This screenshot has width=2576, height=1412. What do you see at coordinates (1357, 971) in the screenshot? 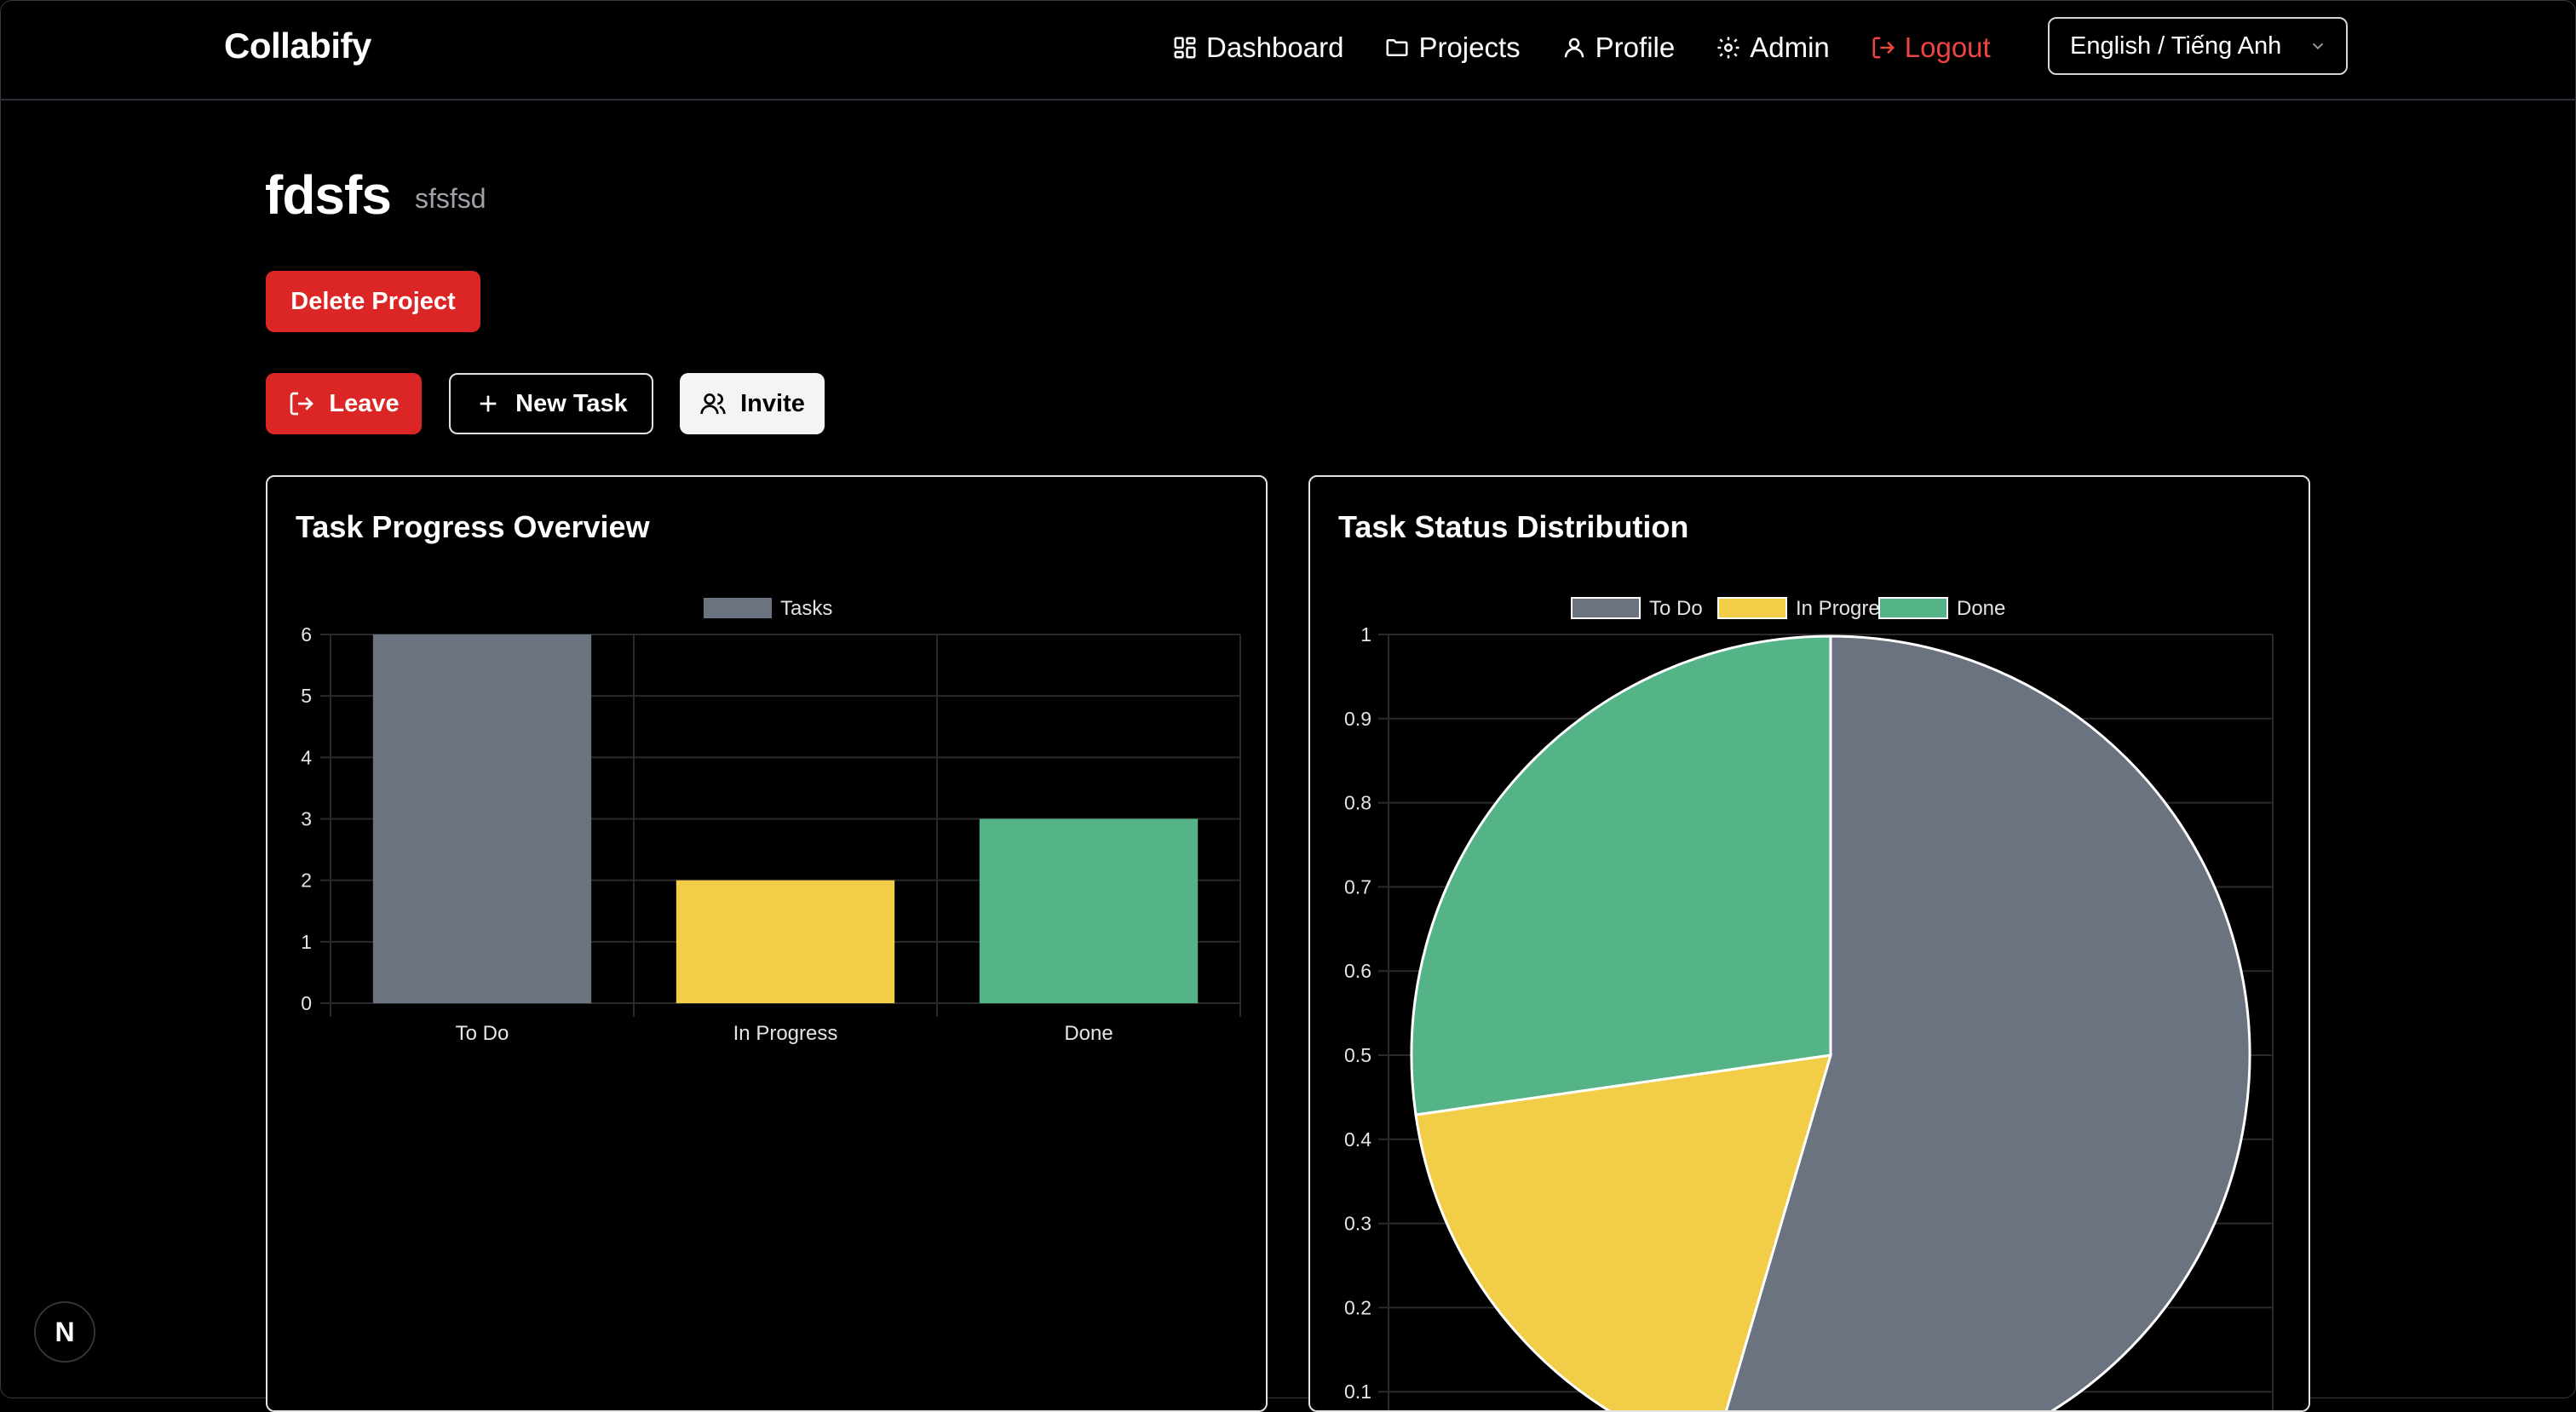
I see `pie-y-tick-label: 0.6` at bounding box center [1357, 971].